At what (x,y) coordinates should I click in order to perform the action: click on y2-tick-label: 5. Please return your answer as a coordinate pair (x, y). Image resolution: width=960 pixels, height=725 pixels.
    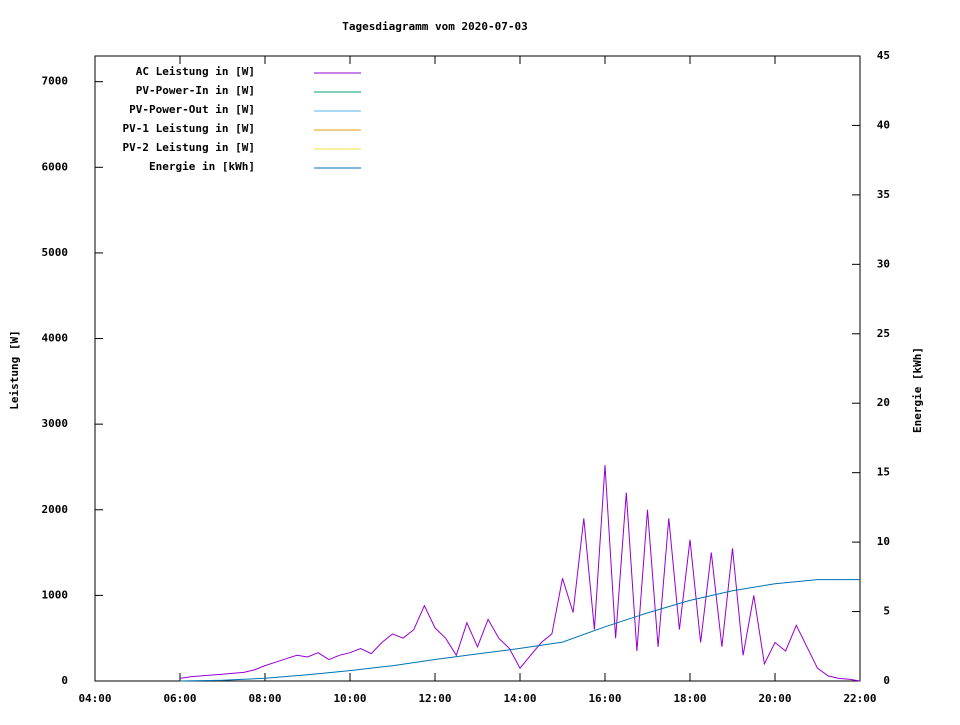
    Looking at the image, I should click on (886, 611).